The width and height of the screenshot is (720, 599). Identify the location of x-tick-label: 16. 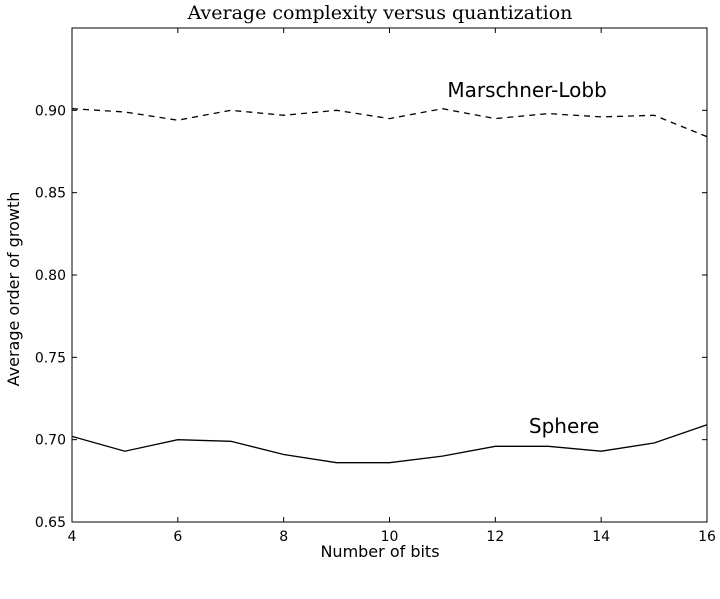
(707, 537).